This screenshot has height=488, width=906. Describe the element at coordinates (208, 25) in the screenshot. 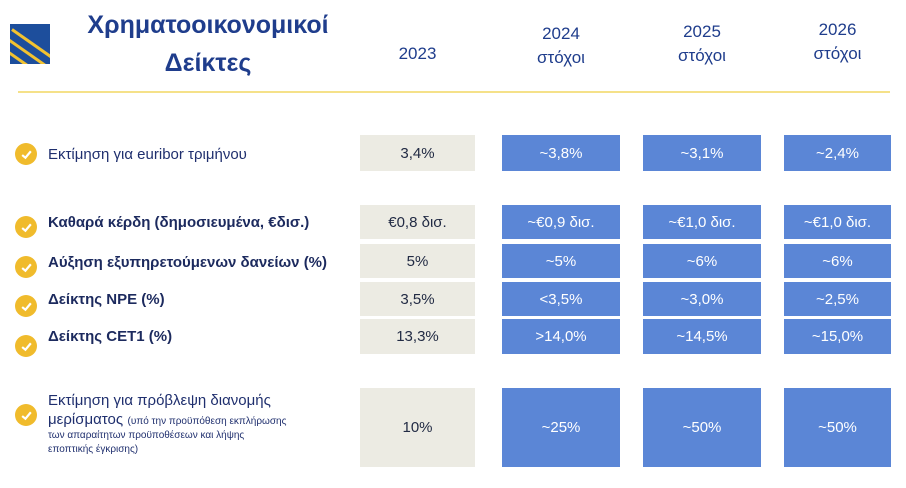

I see `page-title-line1: Χρηματοοικονομικοί` at that location.